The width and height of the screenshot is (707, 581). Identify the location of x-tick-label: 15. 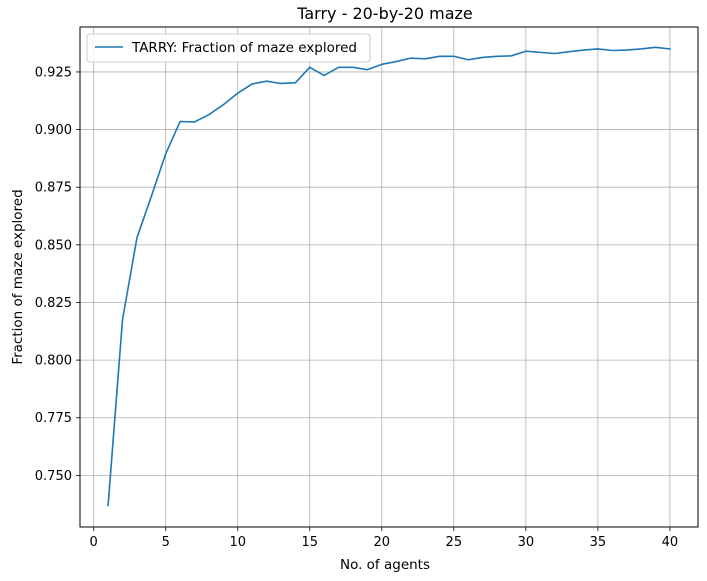
(309, 542).